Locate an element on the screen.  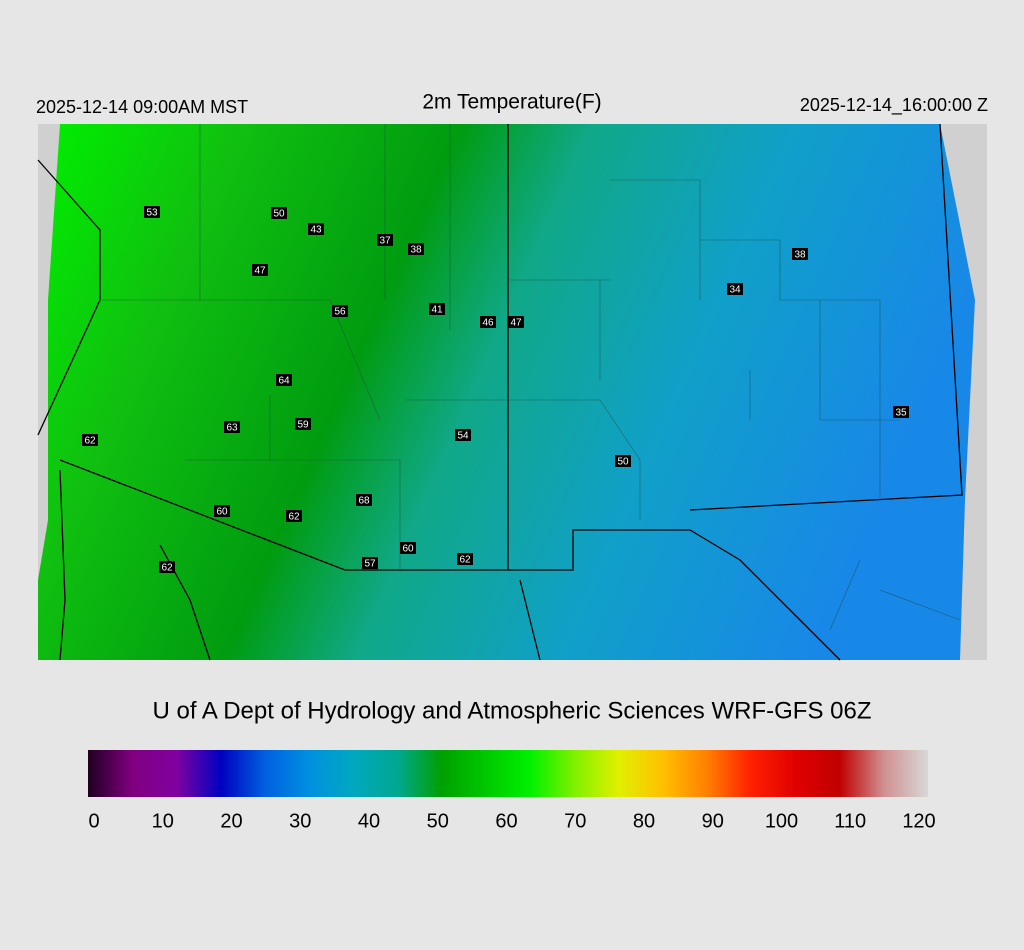
colorbar-tick-label: 120 is located at coordinates (918, 821).